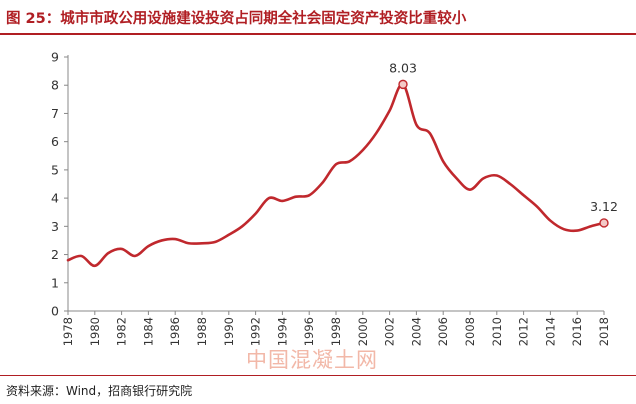  What do you see at coordinates (403, 67) in the screenshot?
I see `data-label: 8.03` at bounding box center [403, 67].